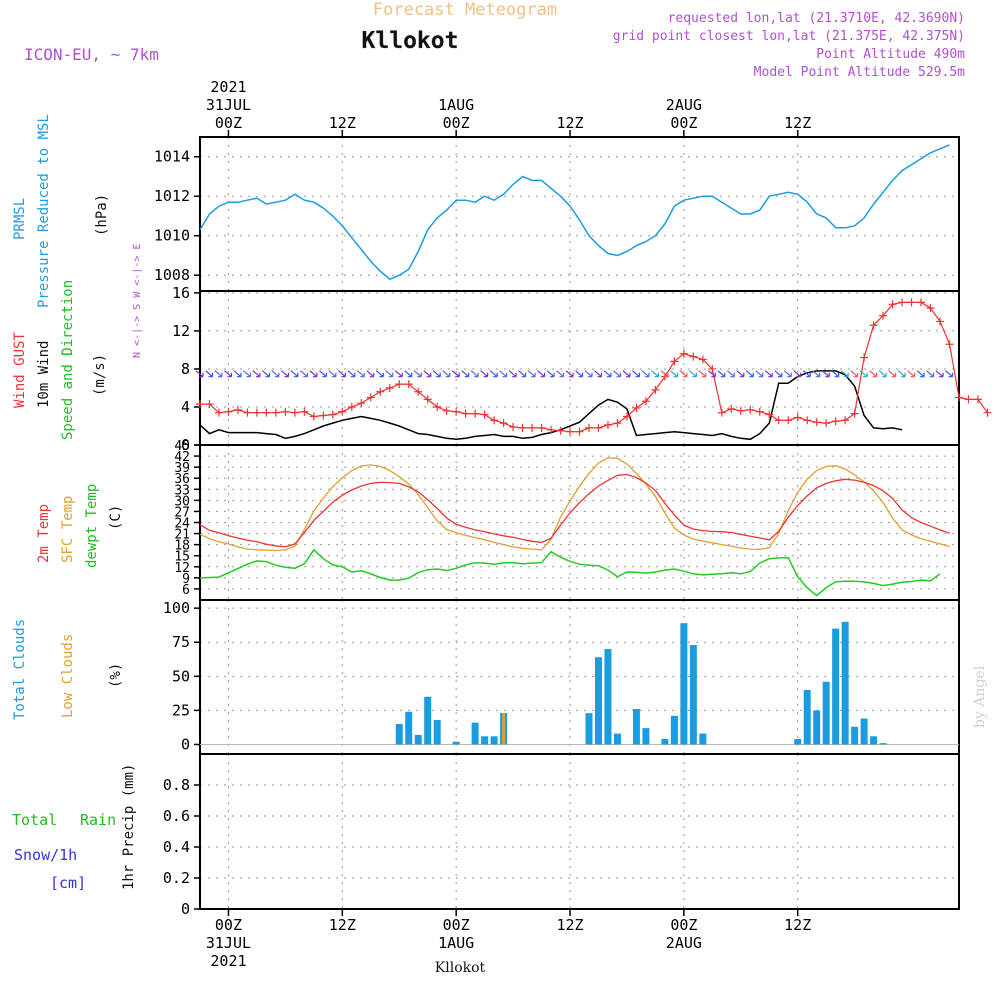 This screenshot has width=1000, height=1000. I want to click on panel-frame, so click(579, 214).